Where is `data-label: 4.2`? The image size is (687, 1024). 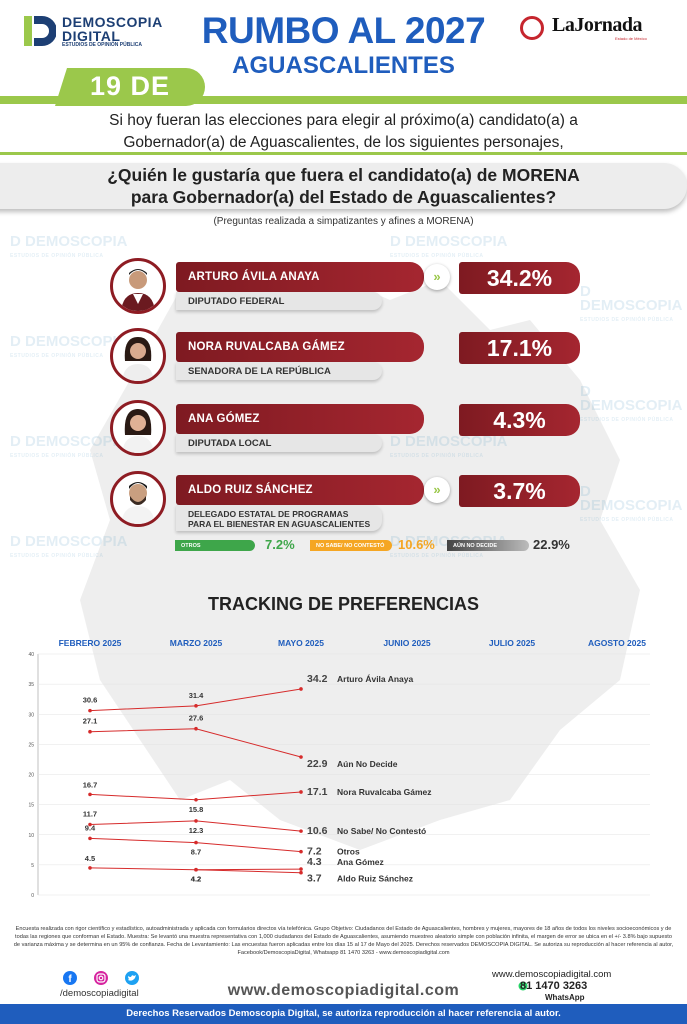
data-label: 4.2 is located at coordinates (196, 879).